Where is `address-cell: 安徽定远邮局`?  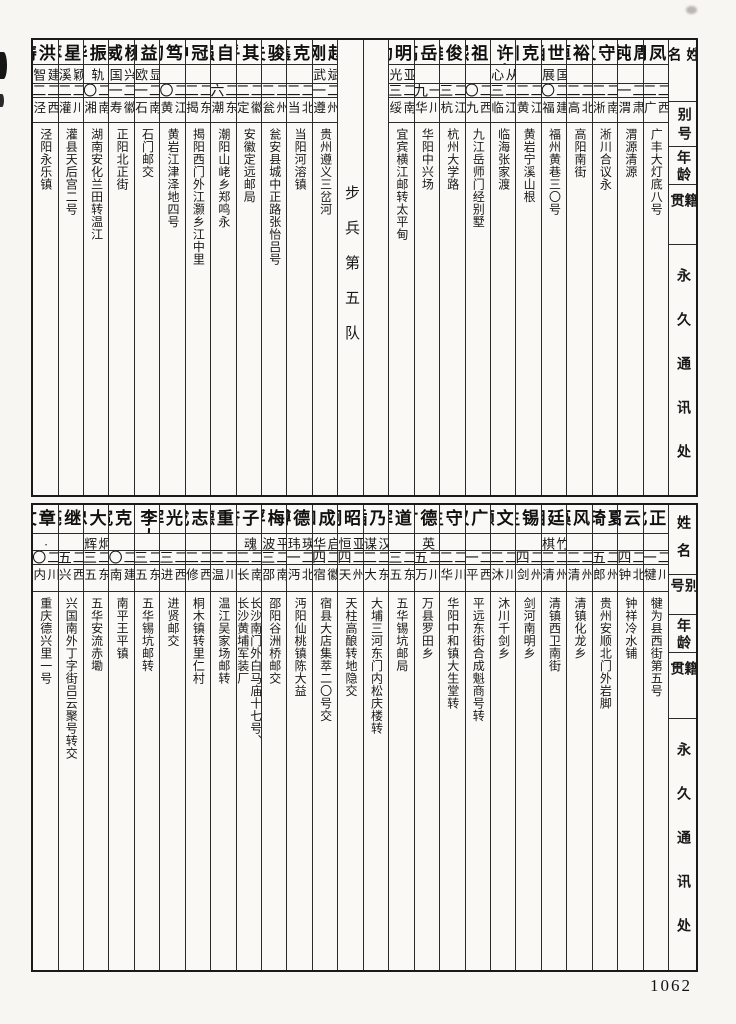
address-cell: 安徽定远邮局 is located at coordinates (249, 309).